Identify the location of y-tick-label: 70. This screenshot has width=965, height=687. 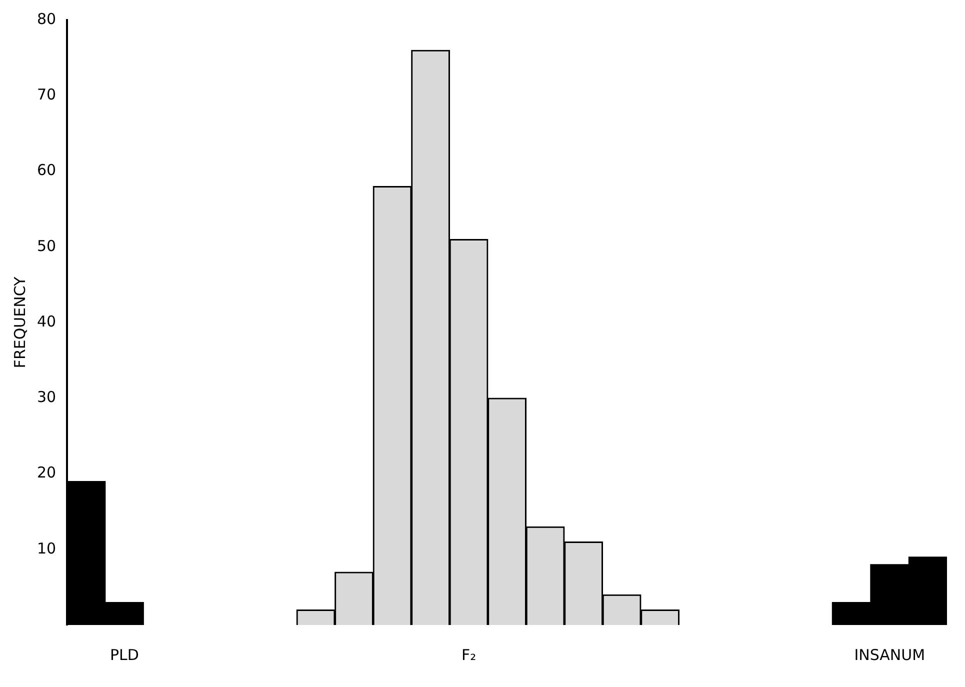
(46, 95).